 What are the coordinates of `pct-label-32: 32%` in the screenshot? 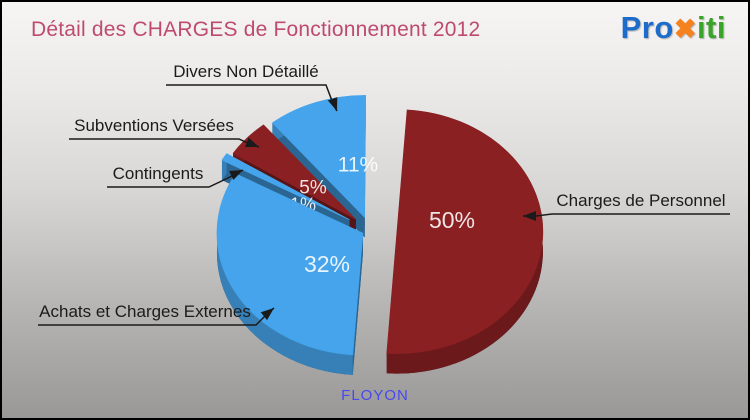 It's located at (327, 264).